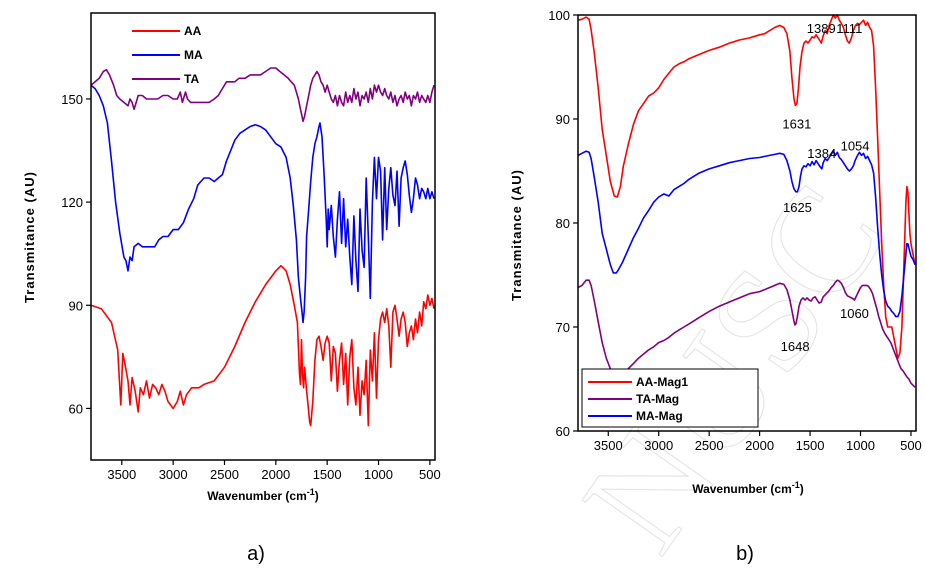 The width and height of the screenshot is (926, 580). What do you see at coordinates (72, 99) in the screenshot?
I see `y-tick-label: 150` at bounding box center [72, 99].